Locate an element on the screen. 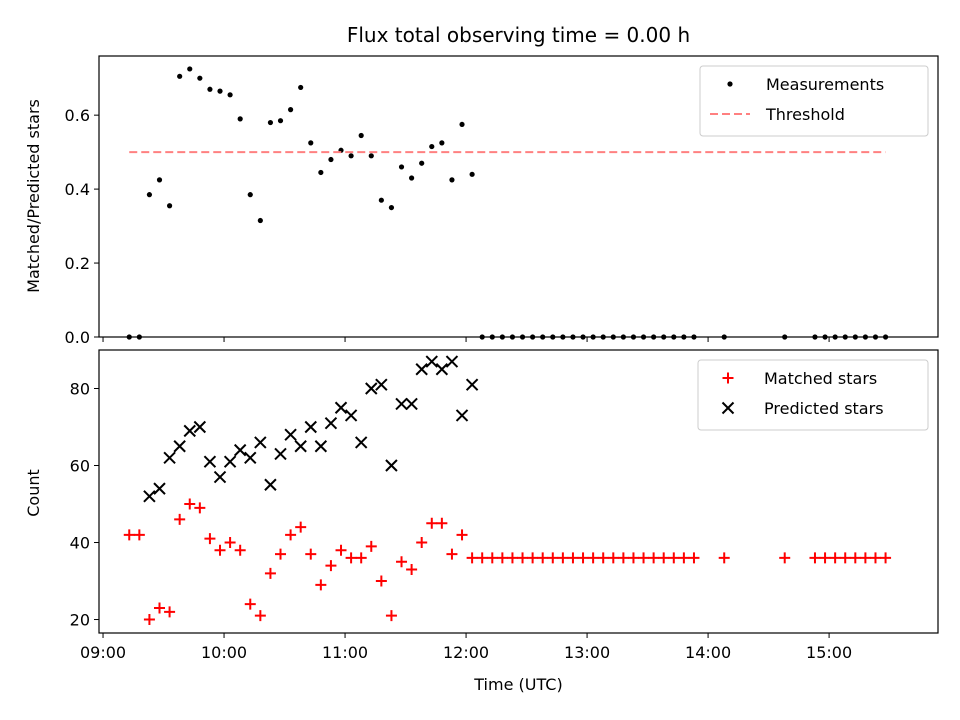 The image size is (960, 720). bottom-legend: Matched stars Predicted stars is located at coordinates (813, 395).